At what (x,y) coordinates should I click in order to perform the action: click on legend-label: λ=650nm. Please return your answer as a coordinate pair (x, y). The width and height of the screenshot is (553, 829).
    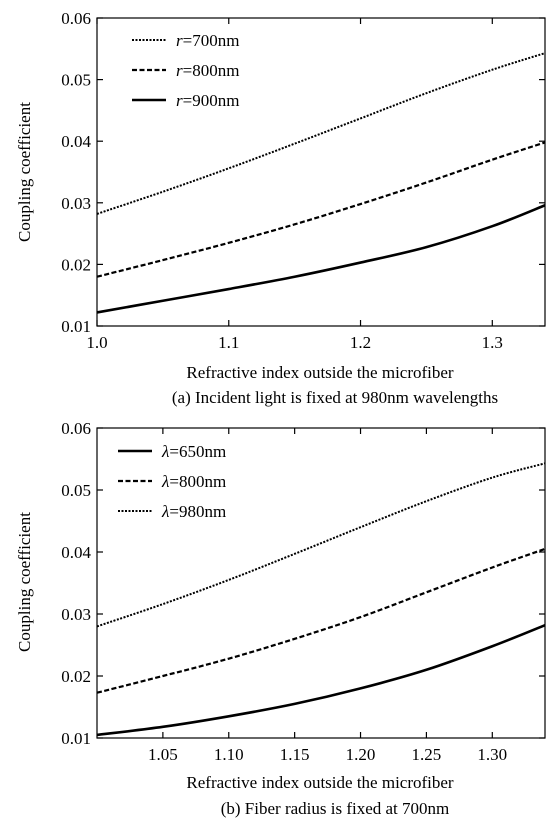
    Looking at the image, I should click on (193, 451).